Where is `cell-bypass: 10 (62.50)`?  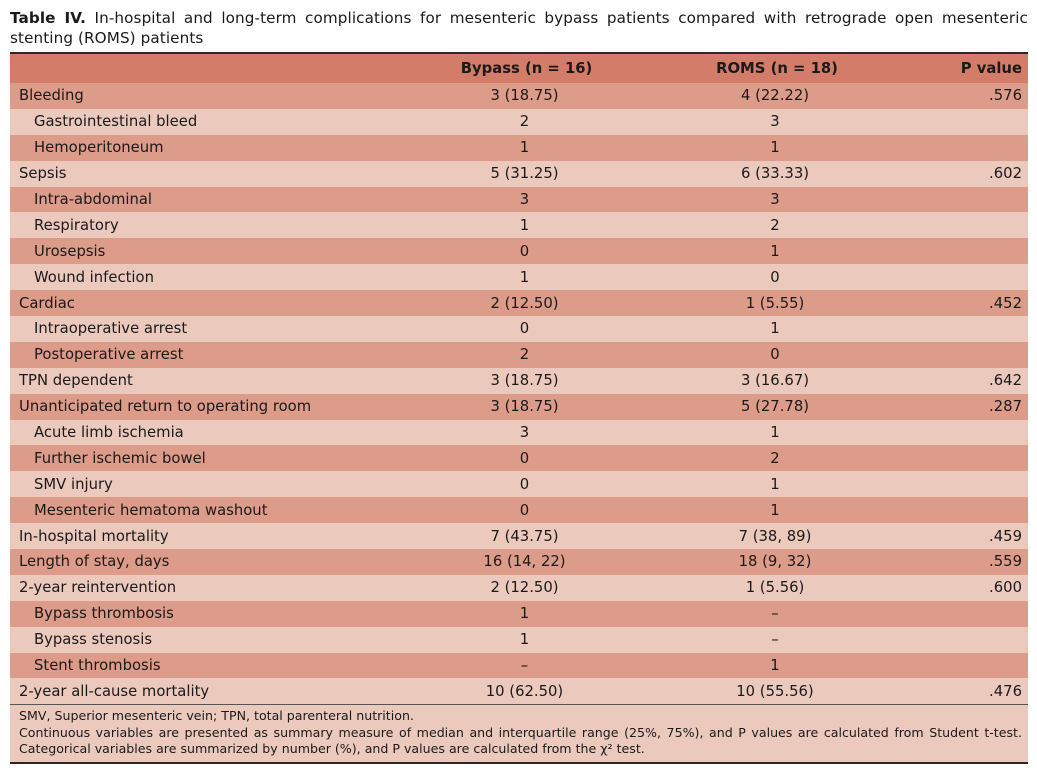 cell-bypass: 10 (62.50) is located at coordinates (524, 691).